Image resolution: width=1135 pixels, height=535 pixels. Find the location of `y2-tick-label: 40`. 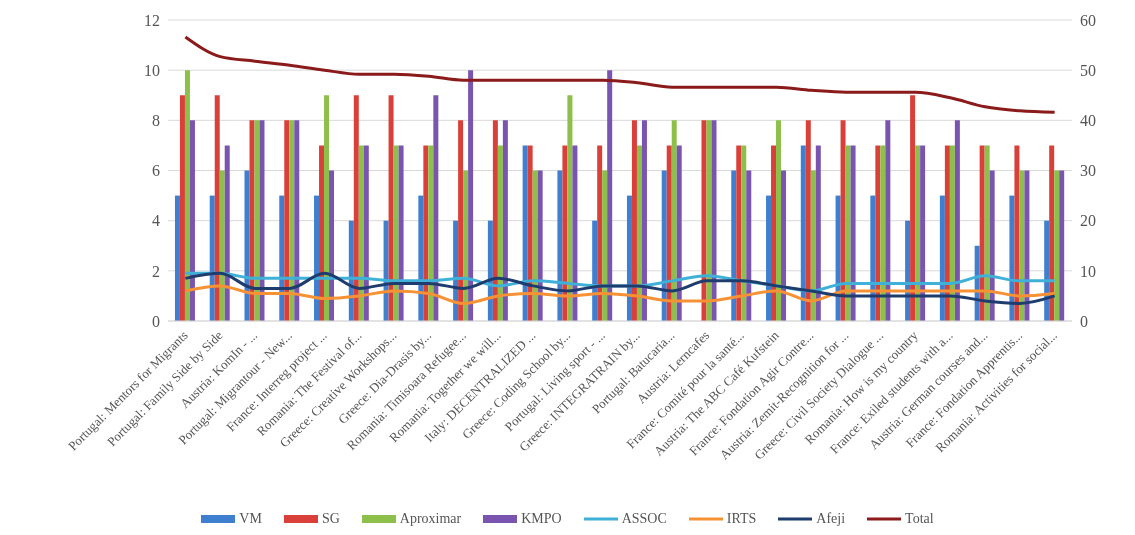

y2-tick-label: 40 is located at coordinates (1088, 121).